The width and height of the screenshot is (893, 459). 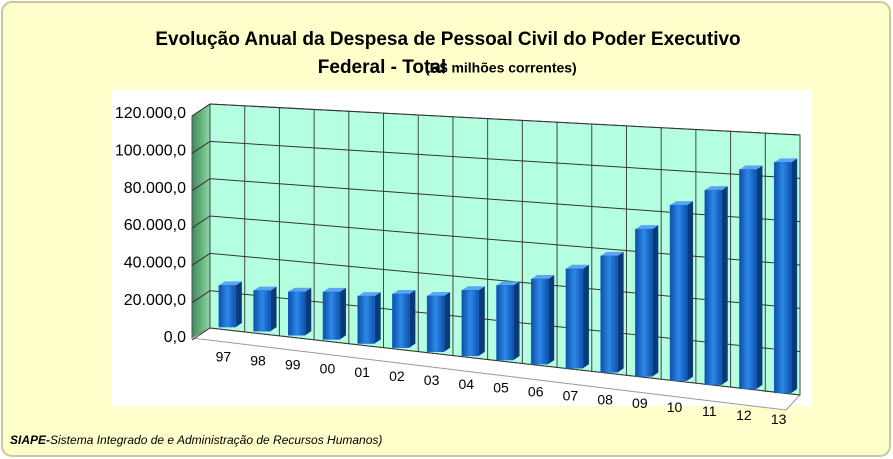 What do you see at coordinates (675, 407) in the screenshot?
I see `x-tick-label: 10` at bounding box center [675, 407].